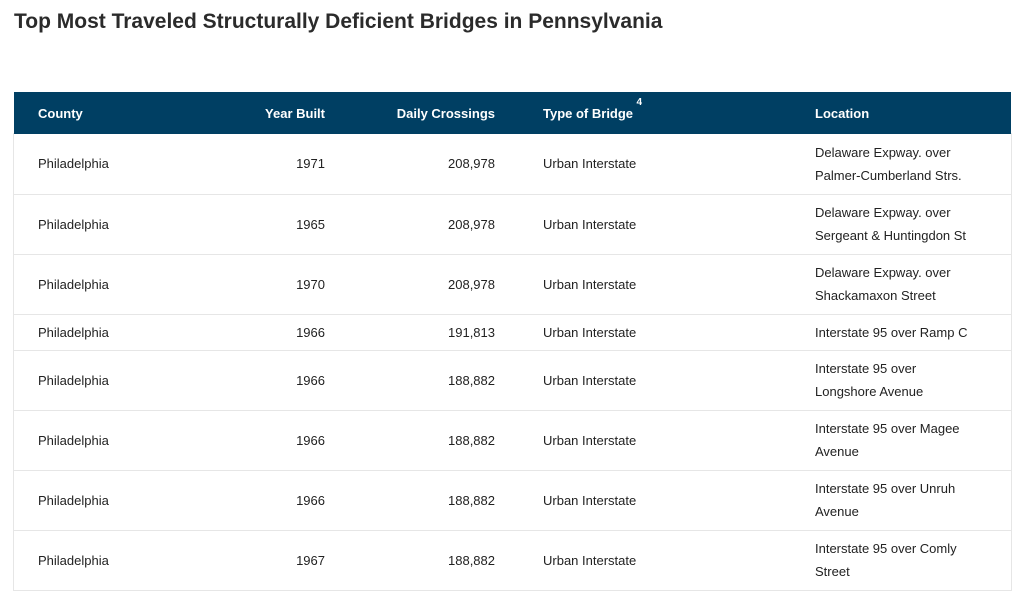  I want to click on header-year-built: Year Built, so click(295, 113).